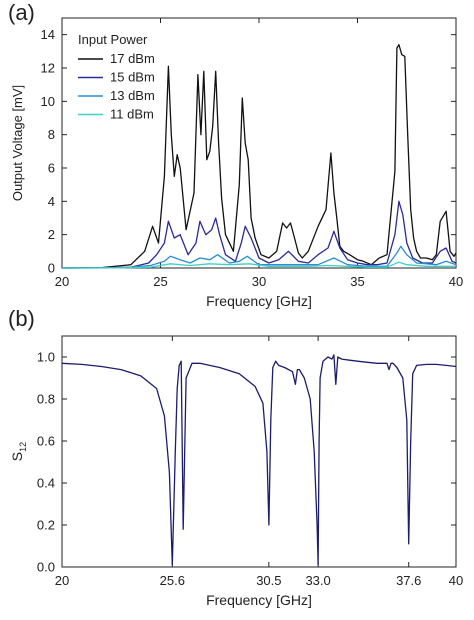 The height and width of the screenshot is (620, 474). I want to click on panel-label-a: (a), so click(21, 12).